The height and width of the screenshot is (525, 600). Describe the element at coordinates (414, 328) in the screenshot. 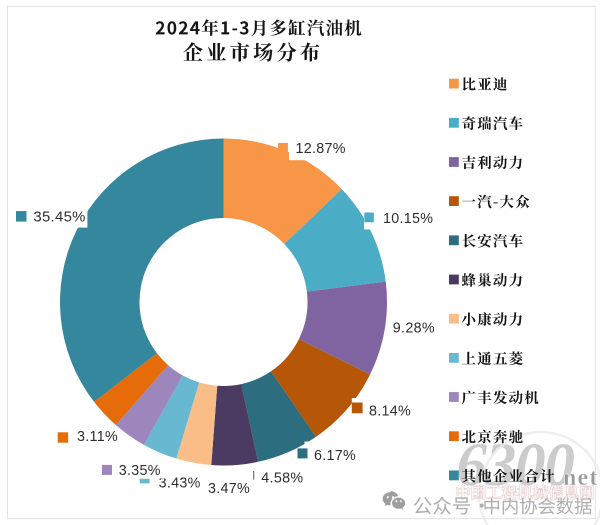

I see `svg-text: 9.28%` at that location.